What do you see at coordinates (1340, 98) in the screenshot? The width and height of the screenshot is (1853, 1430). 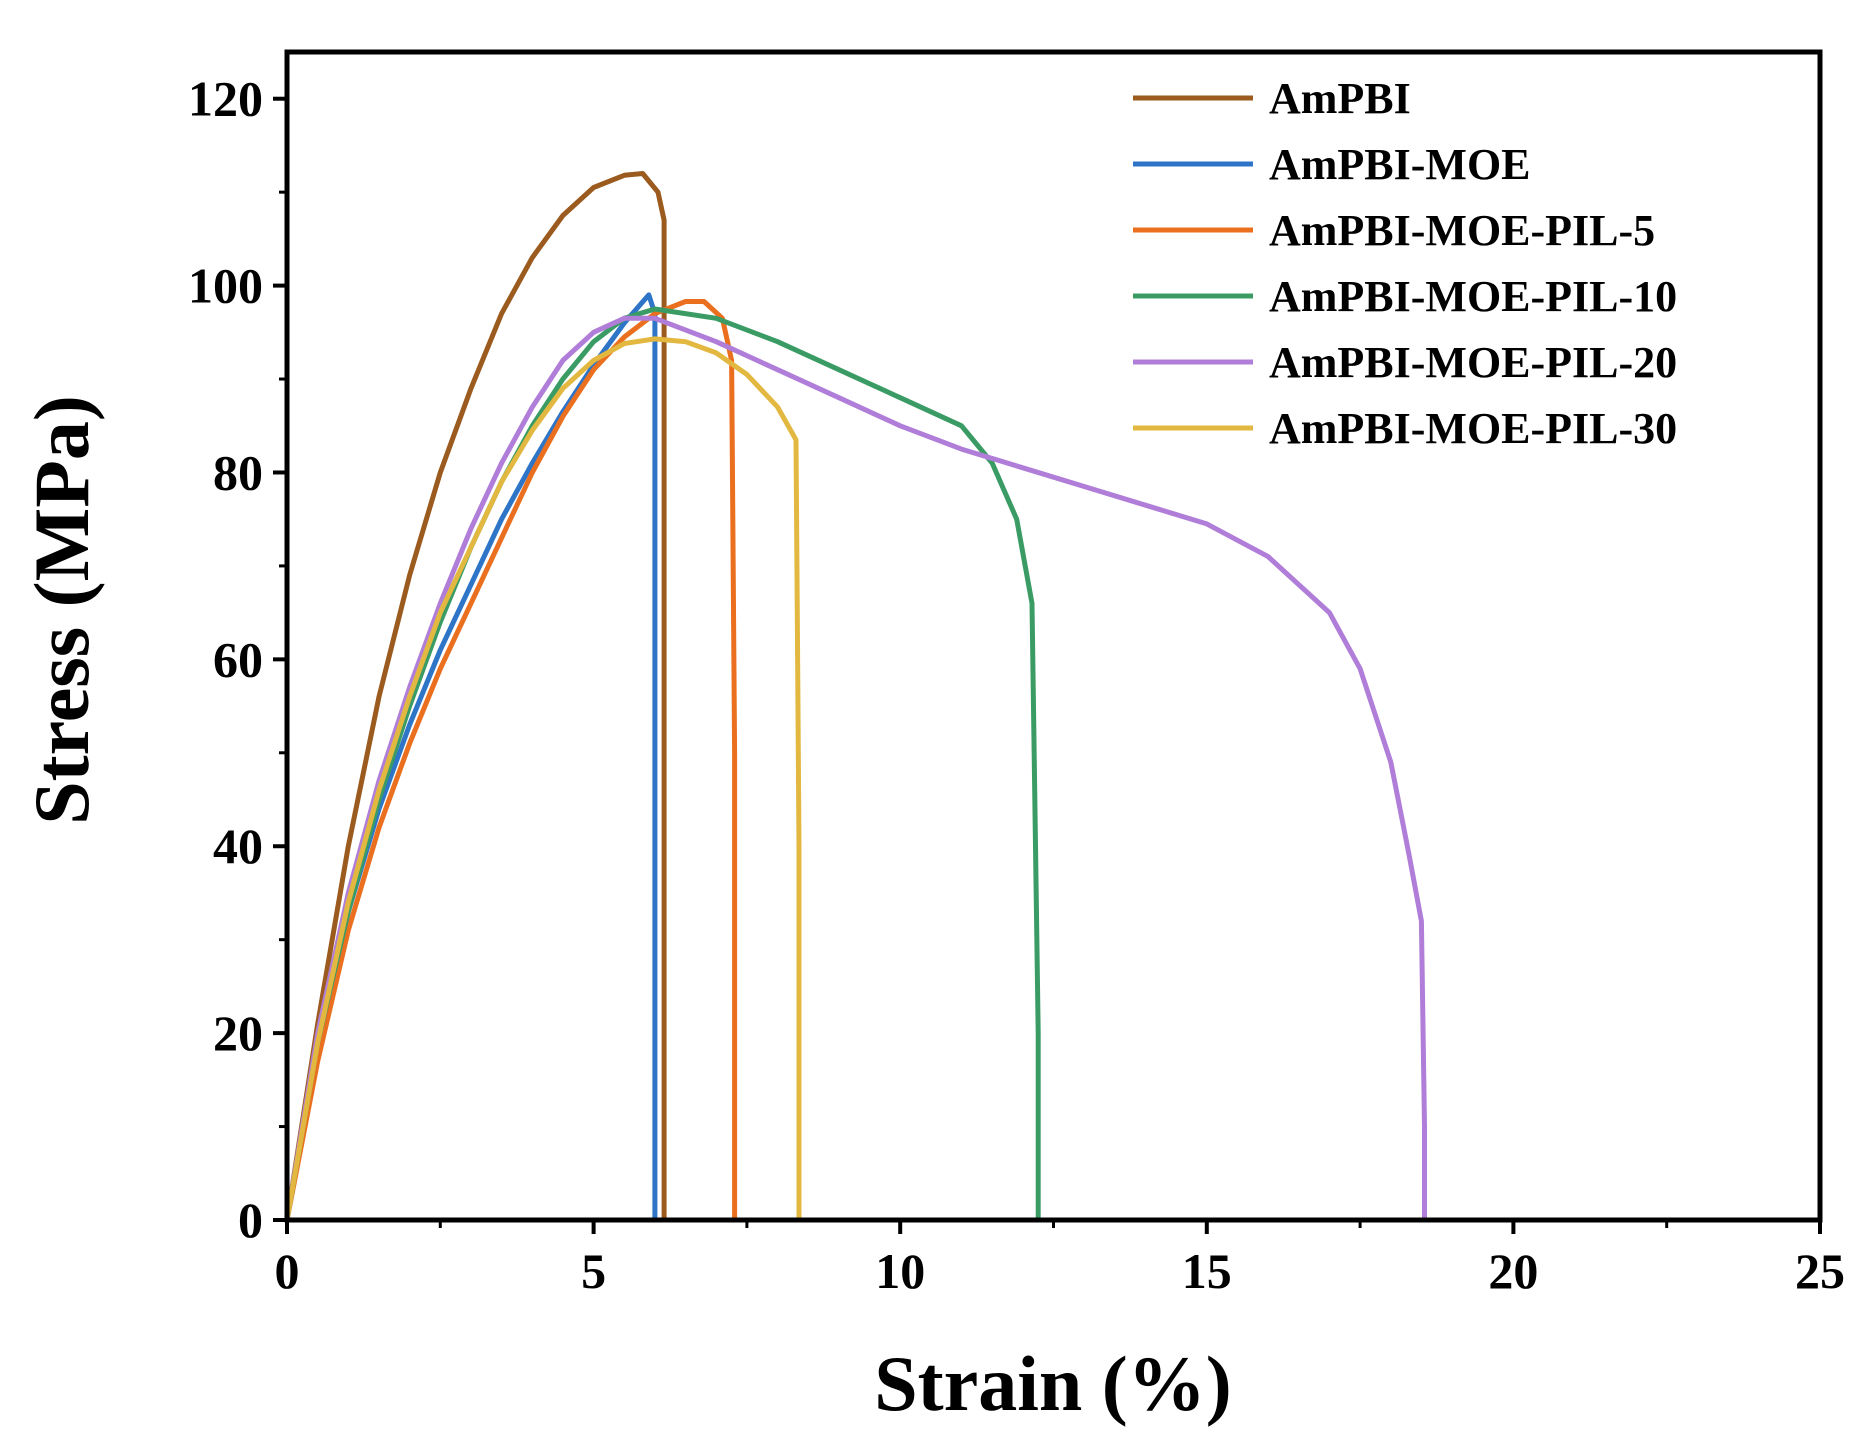 I see `legend-label-ampbi: AmPBI` at bounding box center [1340, 98].